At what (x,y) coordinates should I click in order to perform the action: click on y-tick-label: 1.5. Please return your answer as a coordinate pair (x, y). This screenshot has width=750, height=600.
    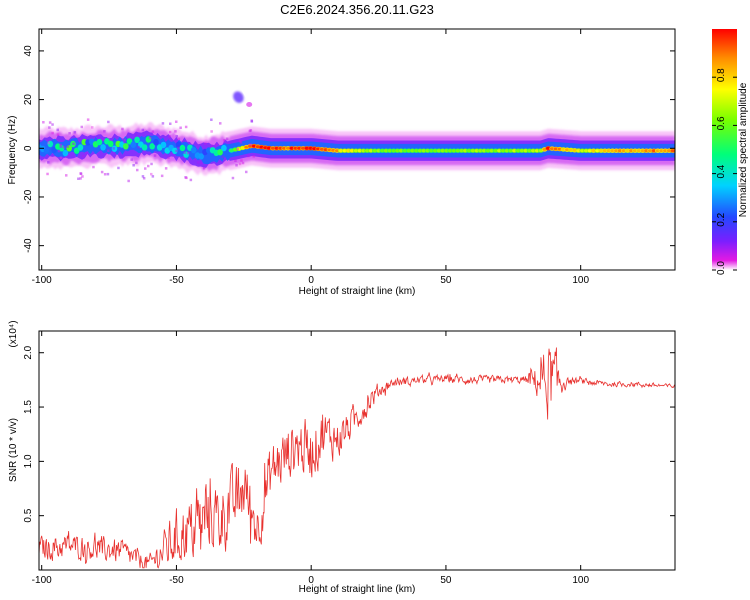
    Looking at the image, I should click on (28, 407).